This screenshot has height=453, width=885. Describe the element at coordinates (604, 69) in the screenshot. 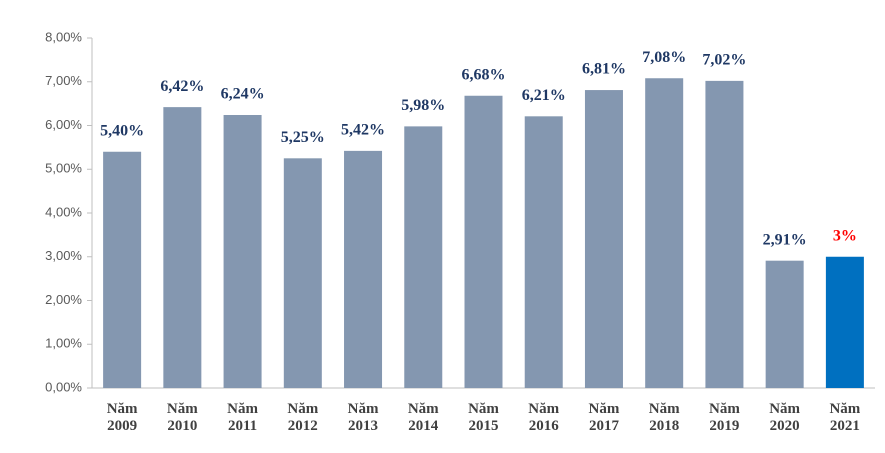

I see `value-label: 6,81%` at that location.